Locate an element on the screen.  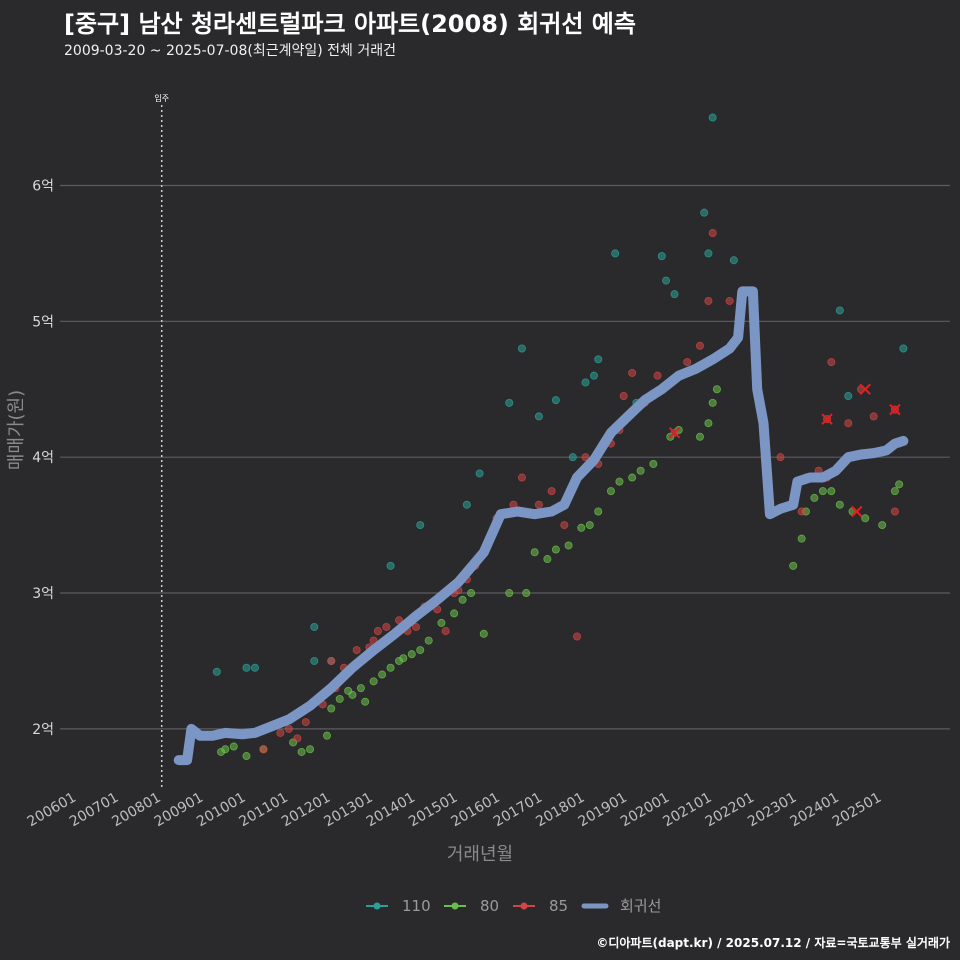
legend: 110 80 85 회귀선 is located at coordinates (513, 906).